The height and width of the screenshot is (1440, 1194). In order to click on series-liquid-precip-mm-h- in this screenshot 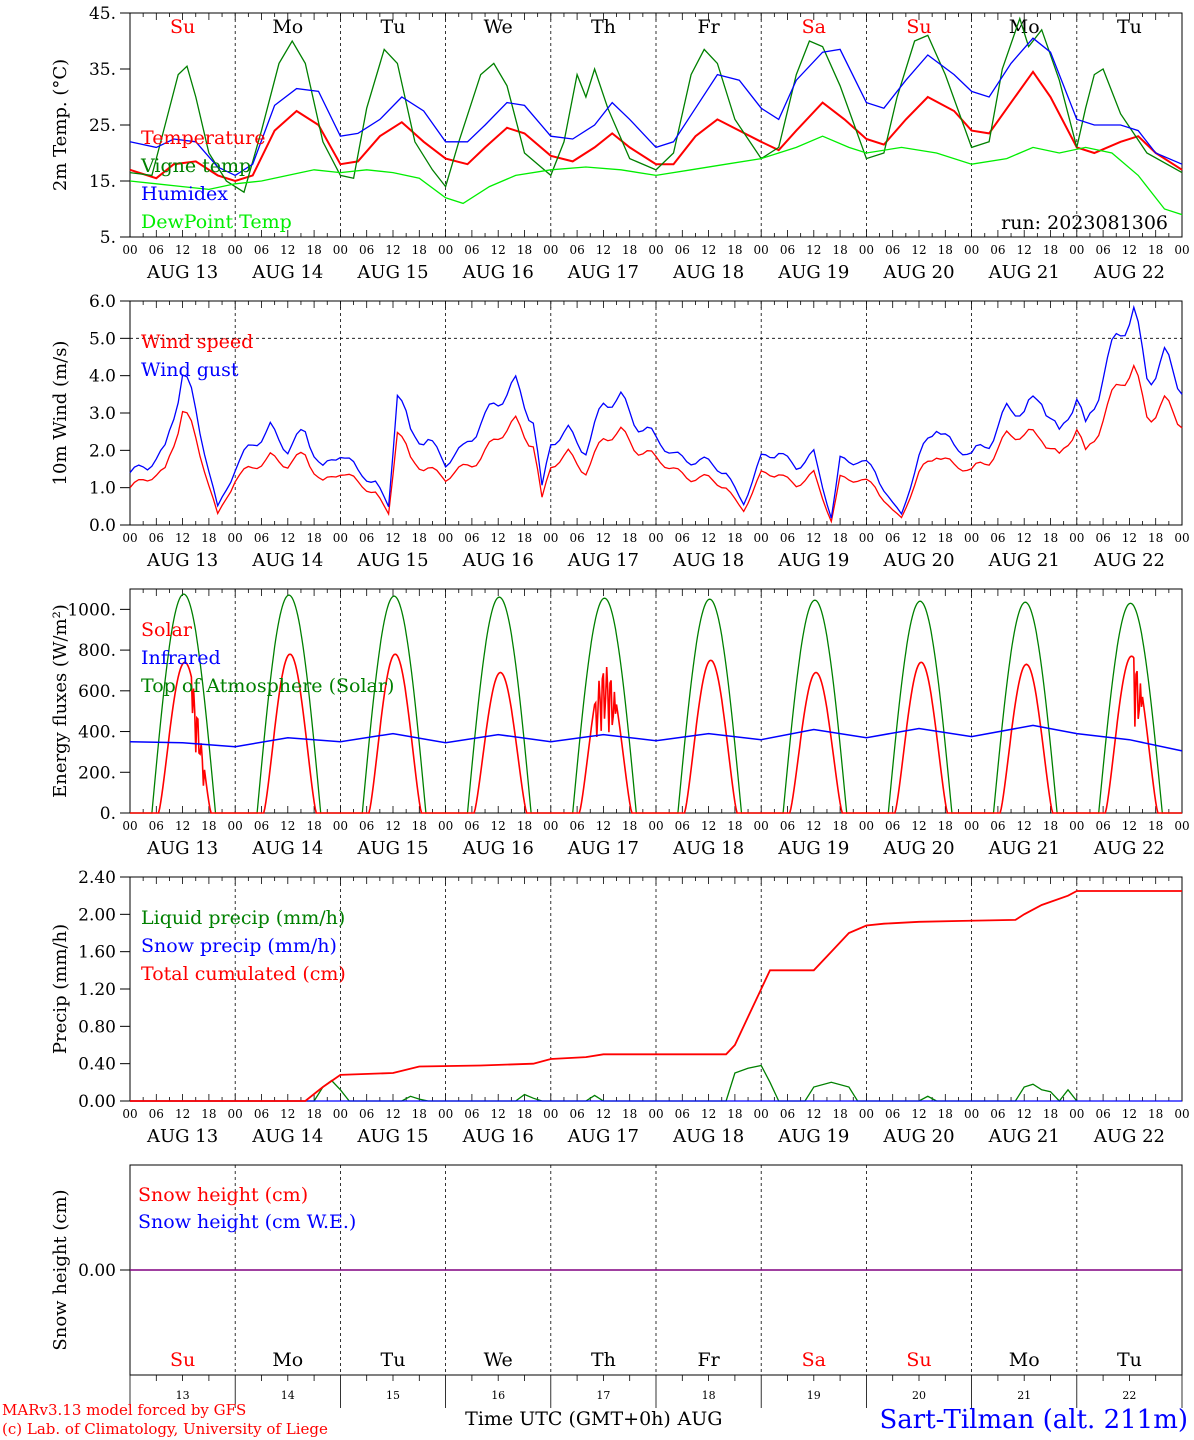, I will do `click(604, 1083)`.